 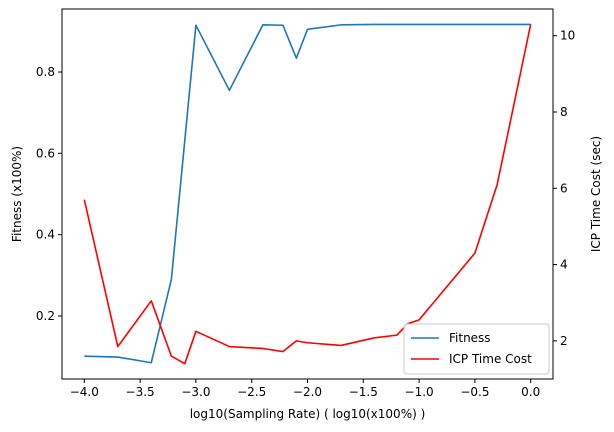 What do you see at coordinates (49, 194) in the screenshot?
I see `left-y-axis-ticks: 0.2 0.4 0.6 0.8` at bounding box center [49, 194].